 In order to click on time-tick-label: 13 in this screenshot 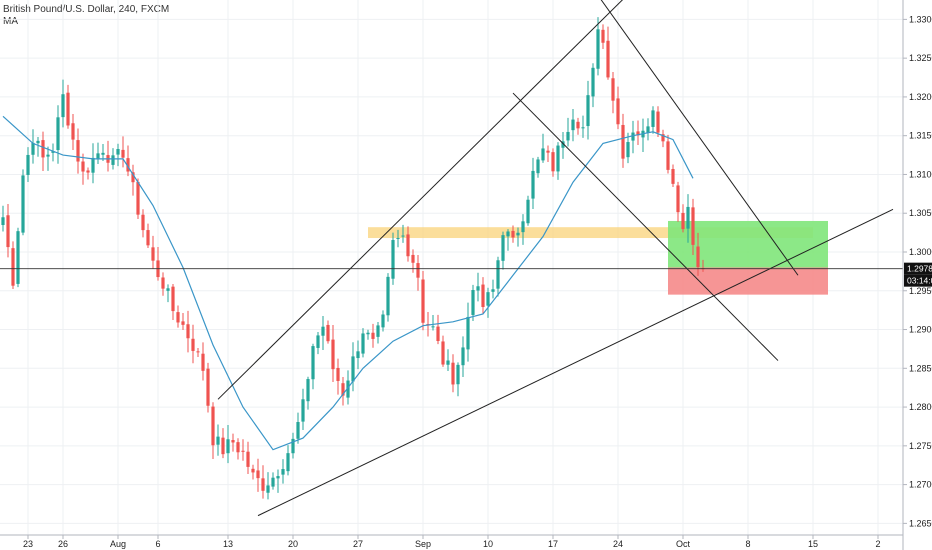, I will do `click(228, 544)`.